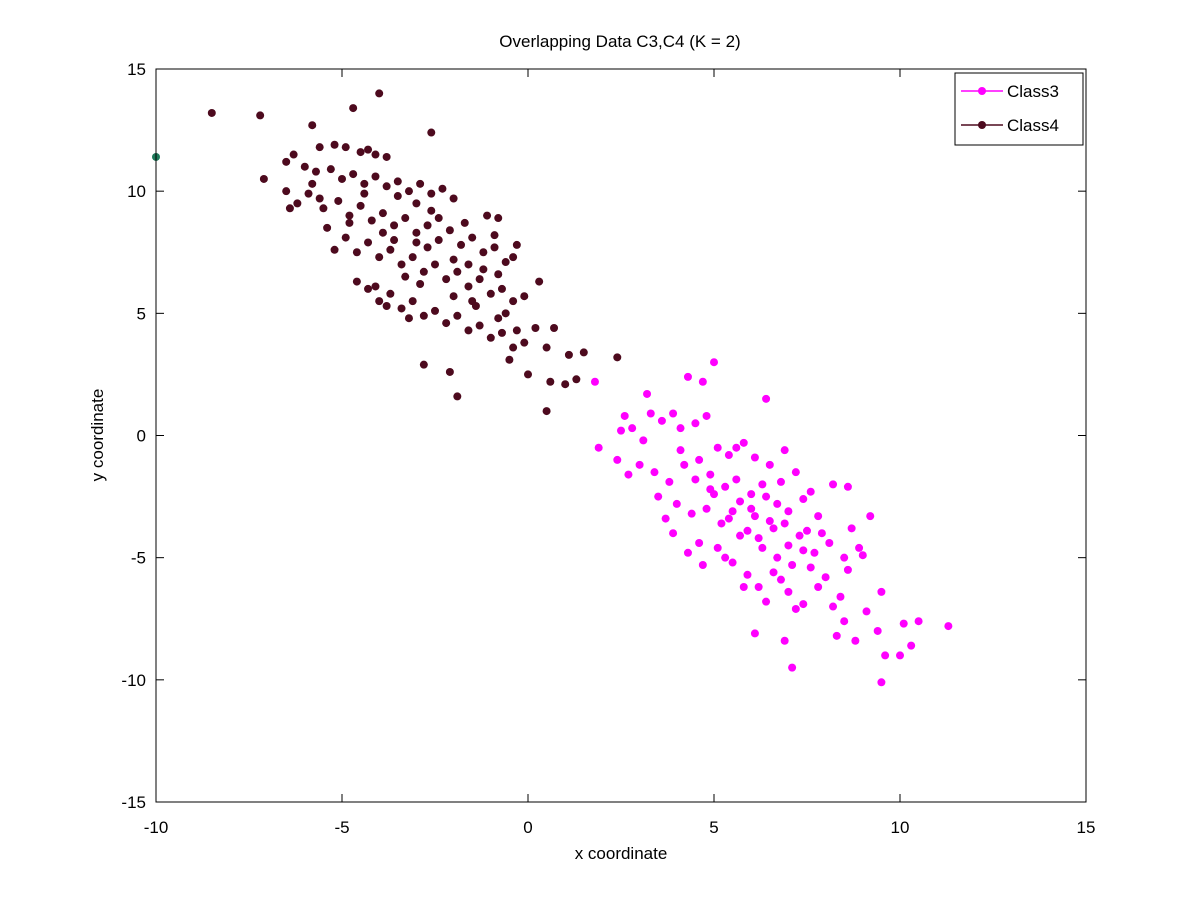 The width and height of the screenshot is (1200, 900). I want to click on y-tick-label: -10, so click(133, 680).